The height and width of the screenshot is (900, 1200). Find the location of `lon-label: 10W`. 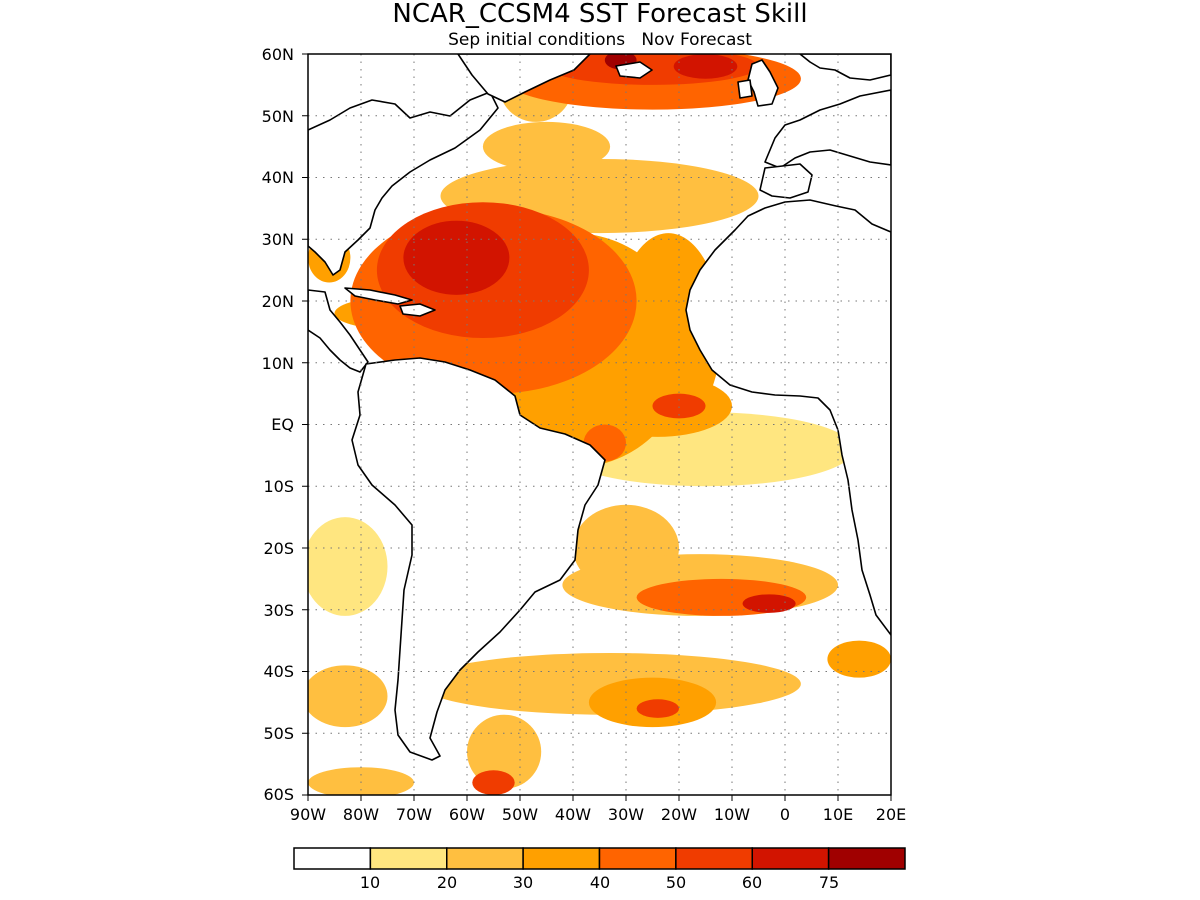

lon-label: 10W is located at coordinates (732, 814).